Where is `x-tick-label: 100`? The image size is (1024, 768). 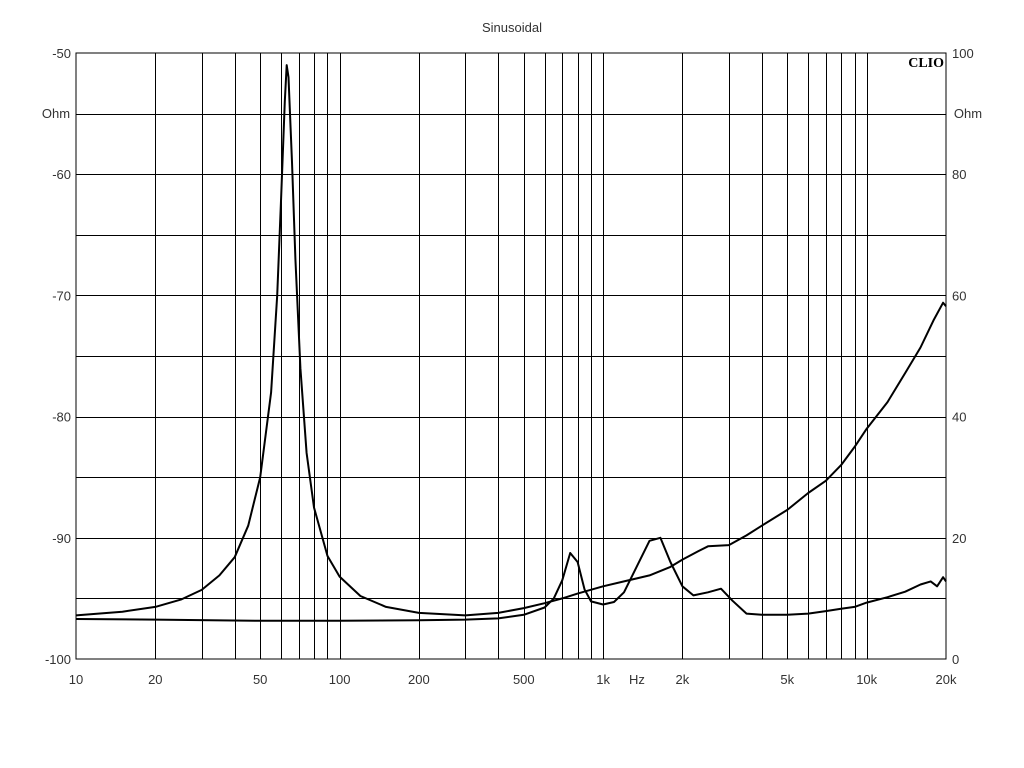 x-tick-label: 100 is located at coordinates (340, 679).